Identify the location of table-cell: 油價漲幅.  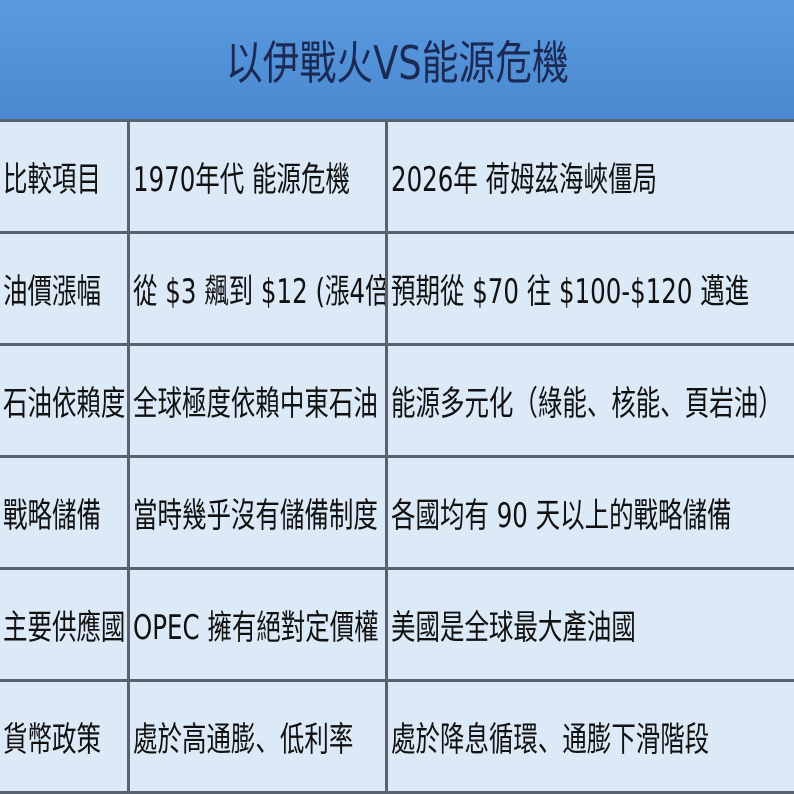
(65, 290).